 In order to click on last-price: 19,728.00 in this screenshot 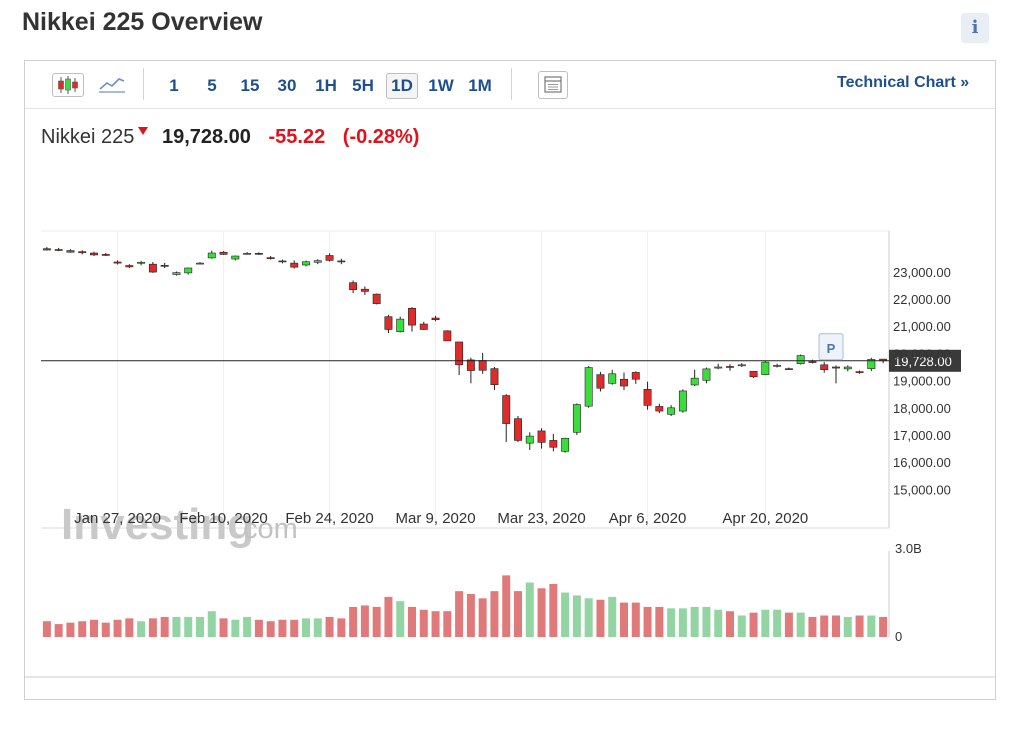, I will do `click(206, 137)`.